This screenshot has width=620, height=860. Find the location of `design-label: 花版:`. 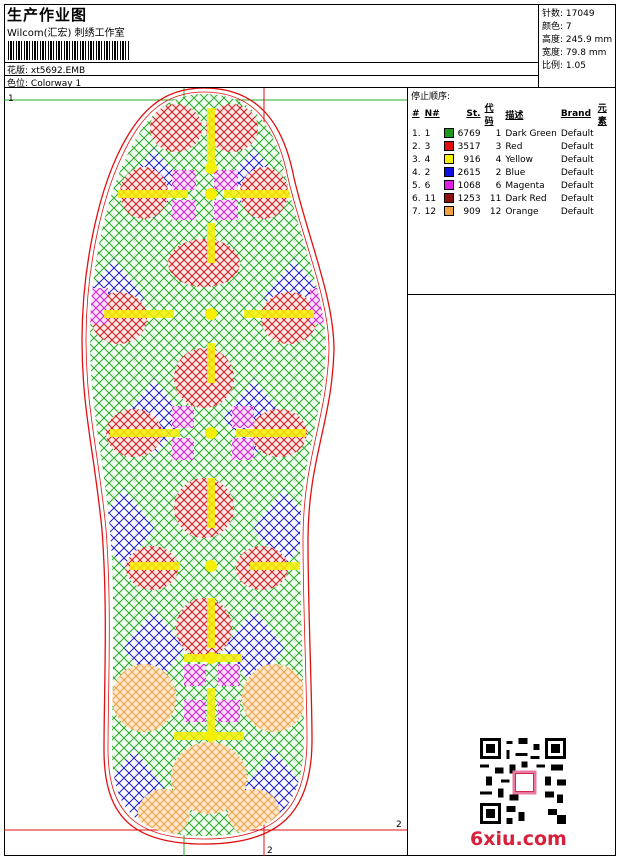

design-label: 花版: is located at coordinates (18, 71).